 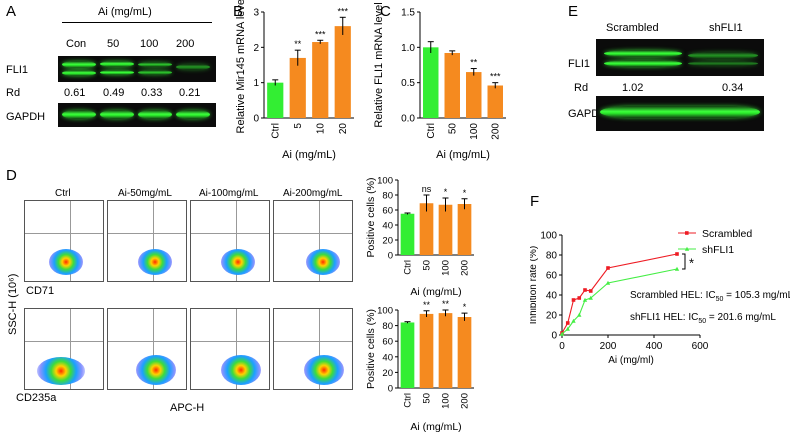 I want to click on panel-label-f: F, so click(x=535, y=201).